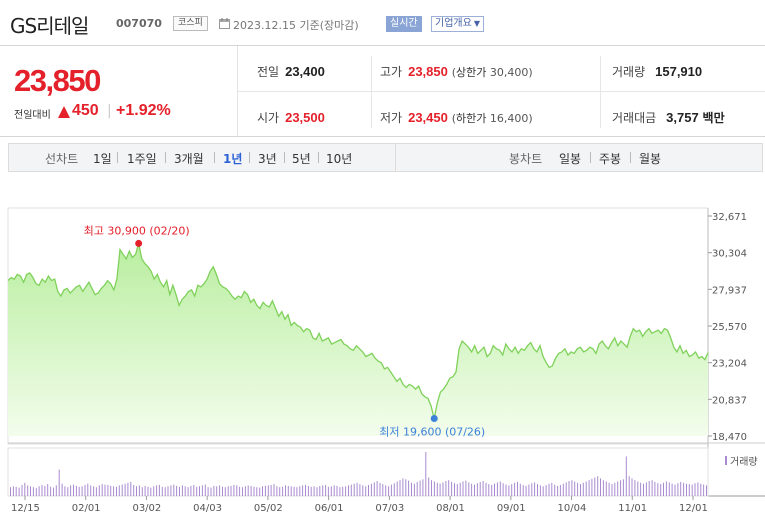  What do you see at coordinates (391, 72) in the screenshot?
I see `stat-label: 고가` at bounding box center [391, 72].